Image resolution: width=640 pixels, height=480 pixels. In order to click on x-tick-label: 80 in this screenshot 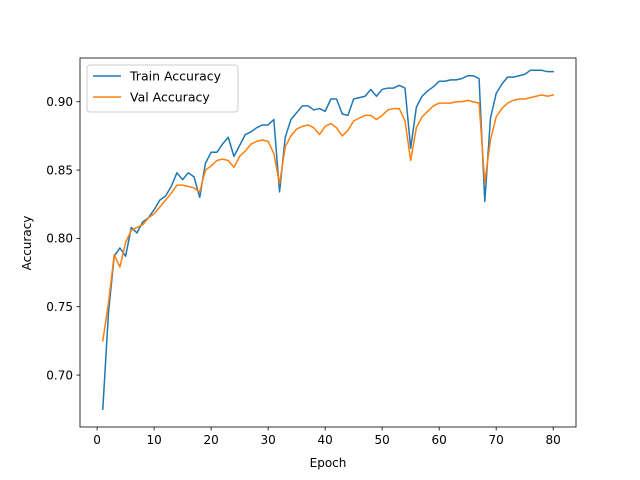, I will do `click(553, 440)`.